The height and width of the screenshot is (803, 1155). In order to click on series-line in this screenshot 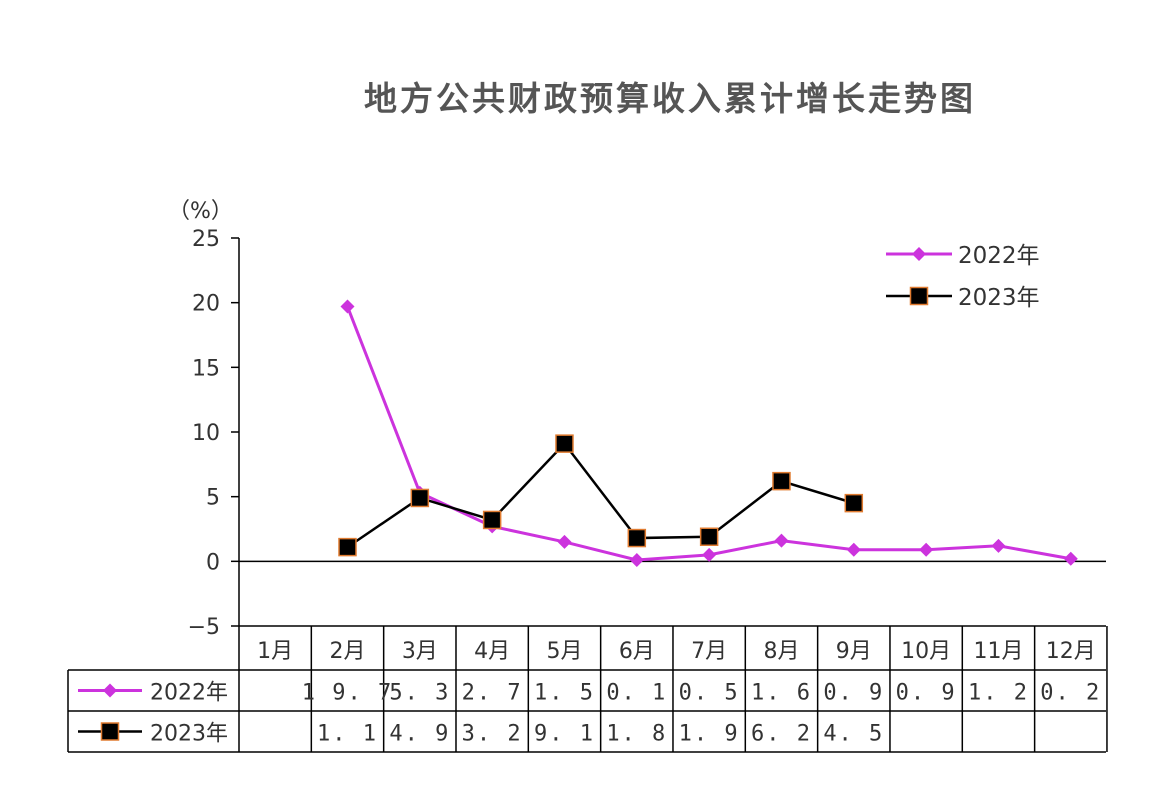, I will do `click(600, 495)`.